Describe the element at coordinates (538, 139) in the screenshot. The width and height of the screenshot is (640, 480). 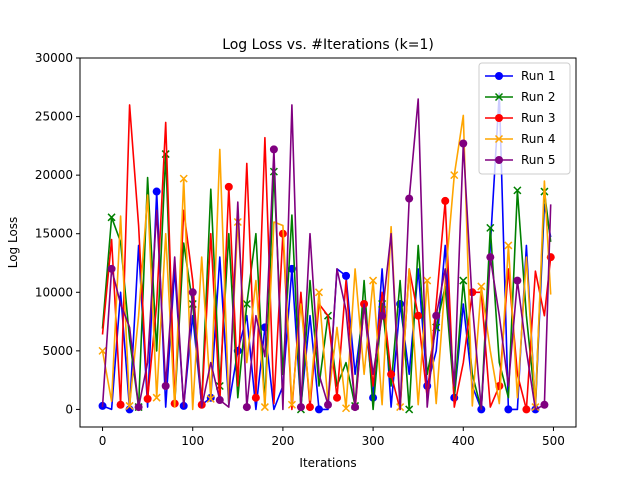
I see `legend-label: Run 4` at that location.